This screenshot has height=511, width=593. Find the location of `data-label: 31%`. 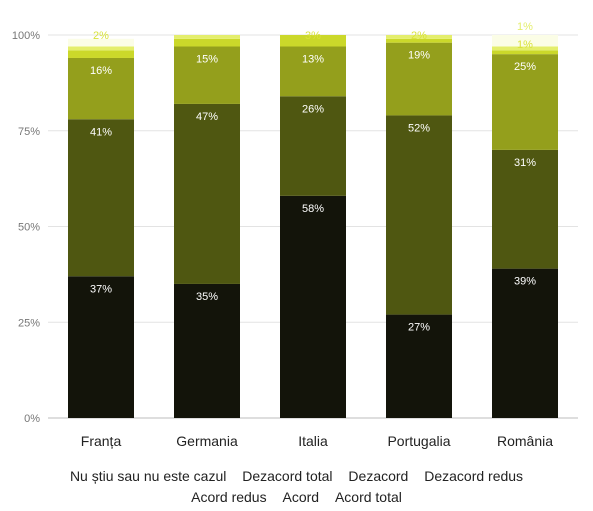

data-label: 31% is located at coordinates (525, 163).